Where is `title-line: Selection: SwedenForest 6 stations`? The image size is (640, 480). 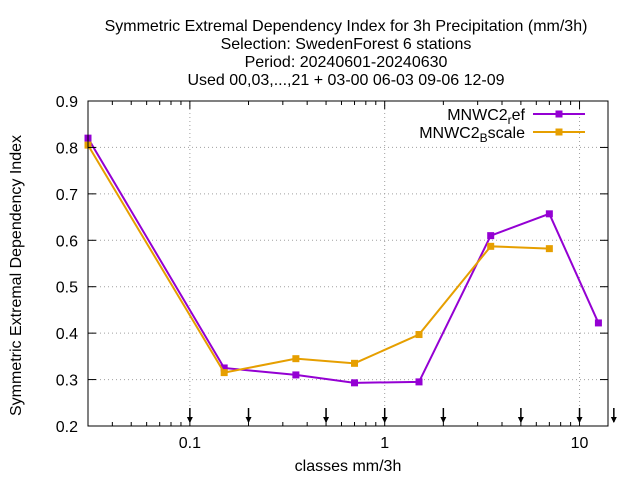
title-line: Selection: SwedenForest 6 stations is located at coordinates (346, 44).